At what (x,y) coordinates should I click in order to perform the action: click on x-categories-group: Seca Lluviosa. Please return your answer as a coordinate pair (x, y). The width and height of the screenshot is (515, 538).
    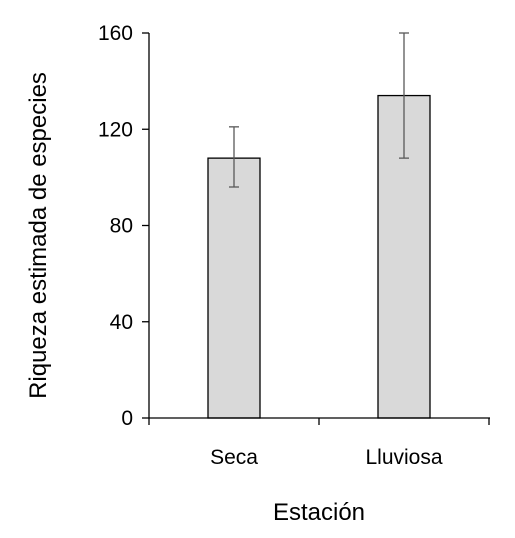
    Looking at the image, I should click on (319, 443).